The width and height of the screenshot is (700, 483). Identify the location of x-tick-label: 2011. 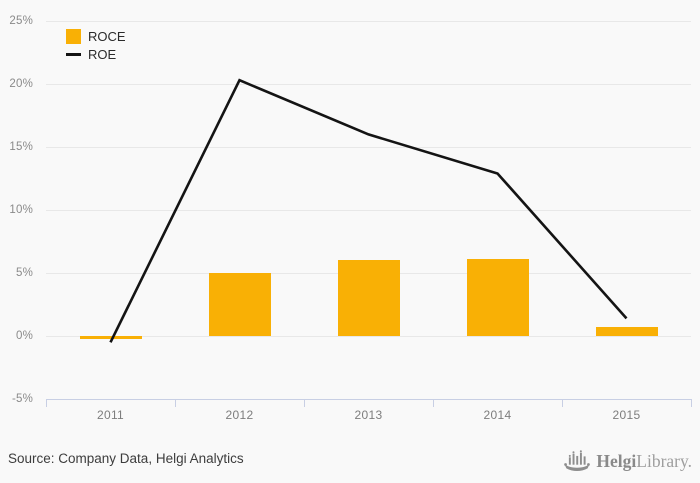
(110, 415).